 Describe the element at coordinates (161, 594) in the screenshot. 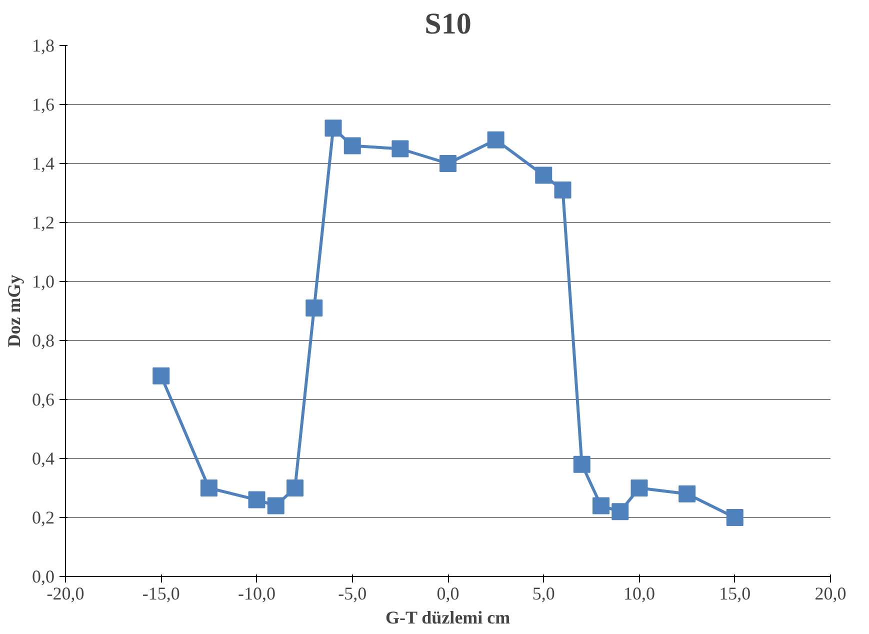

I see `x-tick-label: -15,0` at that location.